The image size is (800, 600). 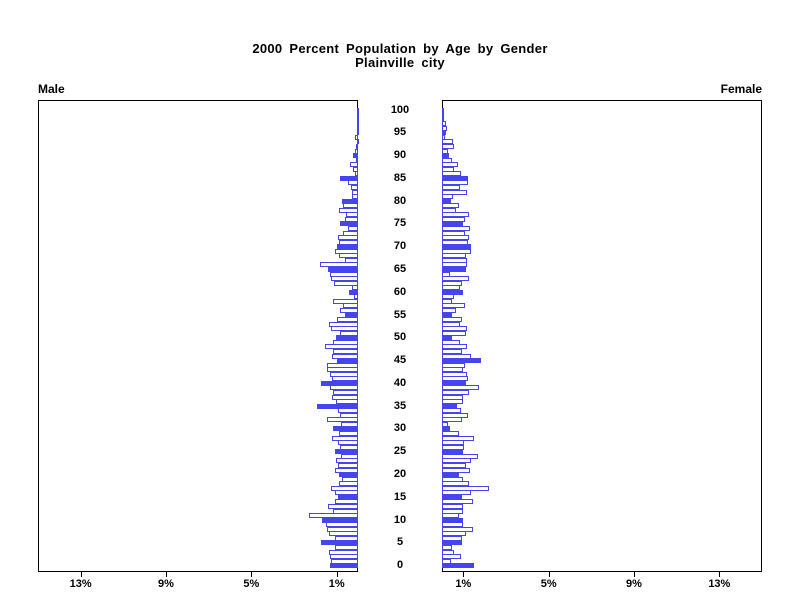 I want to click on age-axis-label-30: 30, so click(x=400, y=428).